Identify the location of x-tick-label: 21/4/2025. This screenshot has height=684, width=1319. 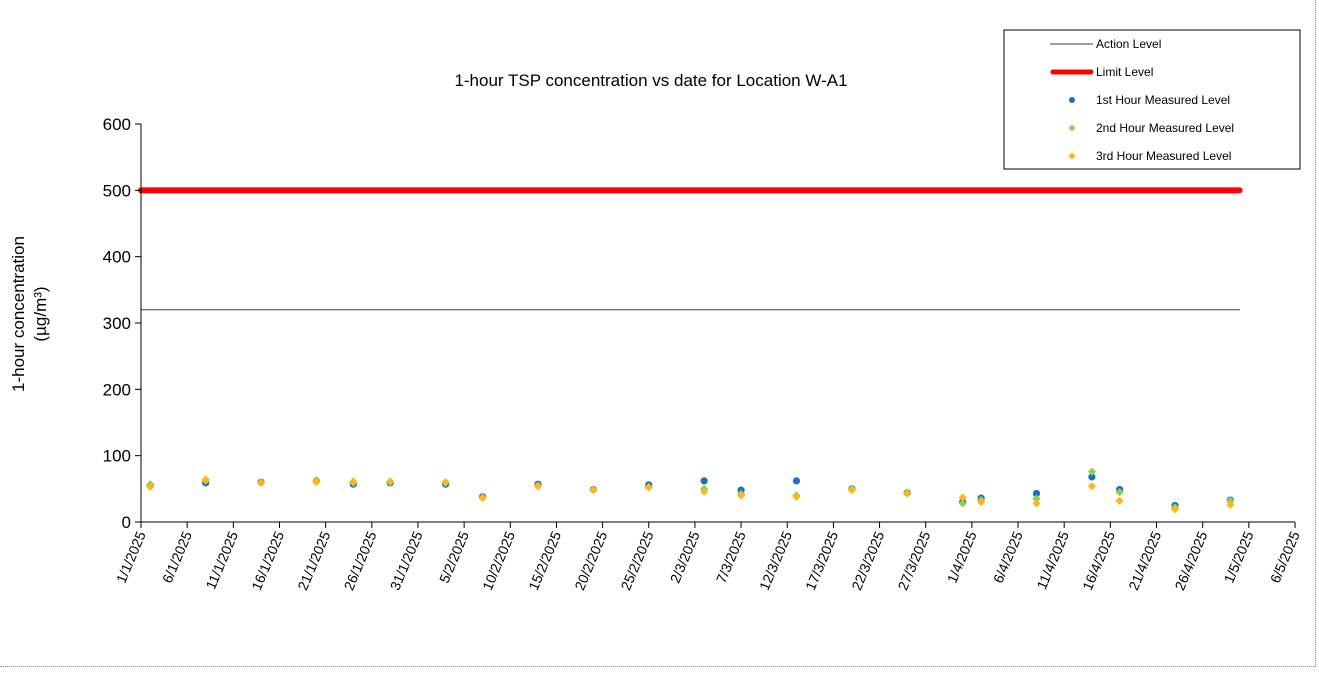
(1144, 561).